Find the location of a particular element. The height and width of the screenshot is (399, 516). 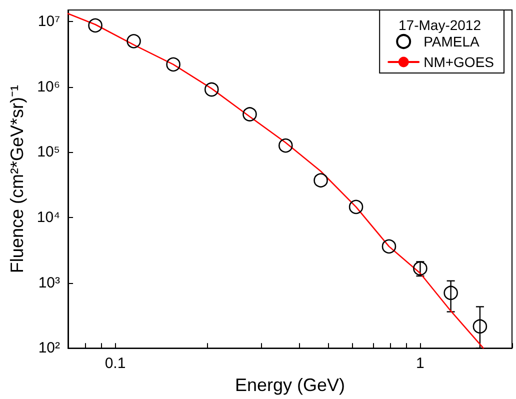

x-tick-label: 0.1 is located at coordinates (115, 363).